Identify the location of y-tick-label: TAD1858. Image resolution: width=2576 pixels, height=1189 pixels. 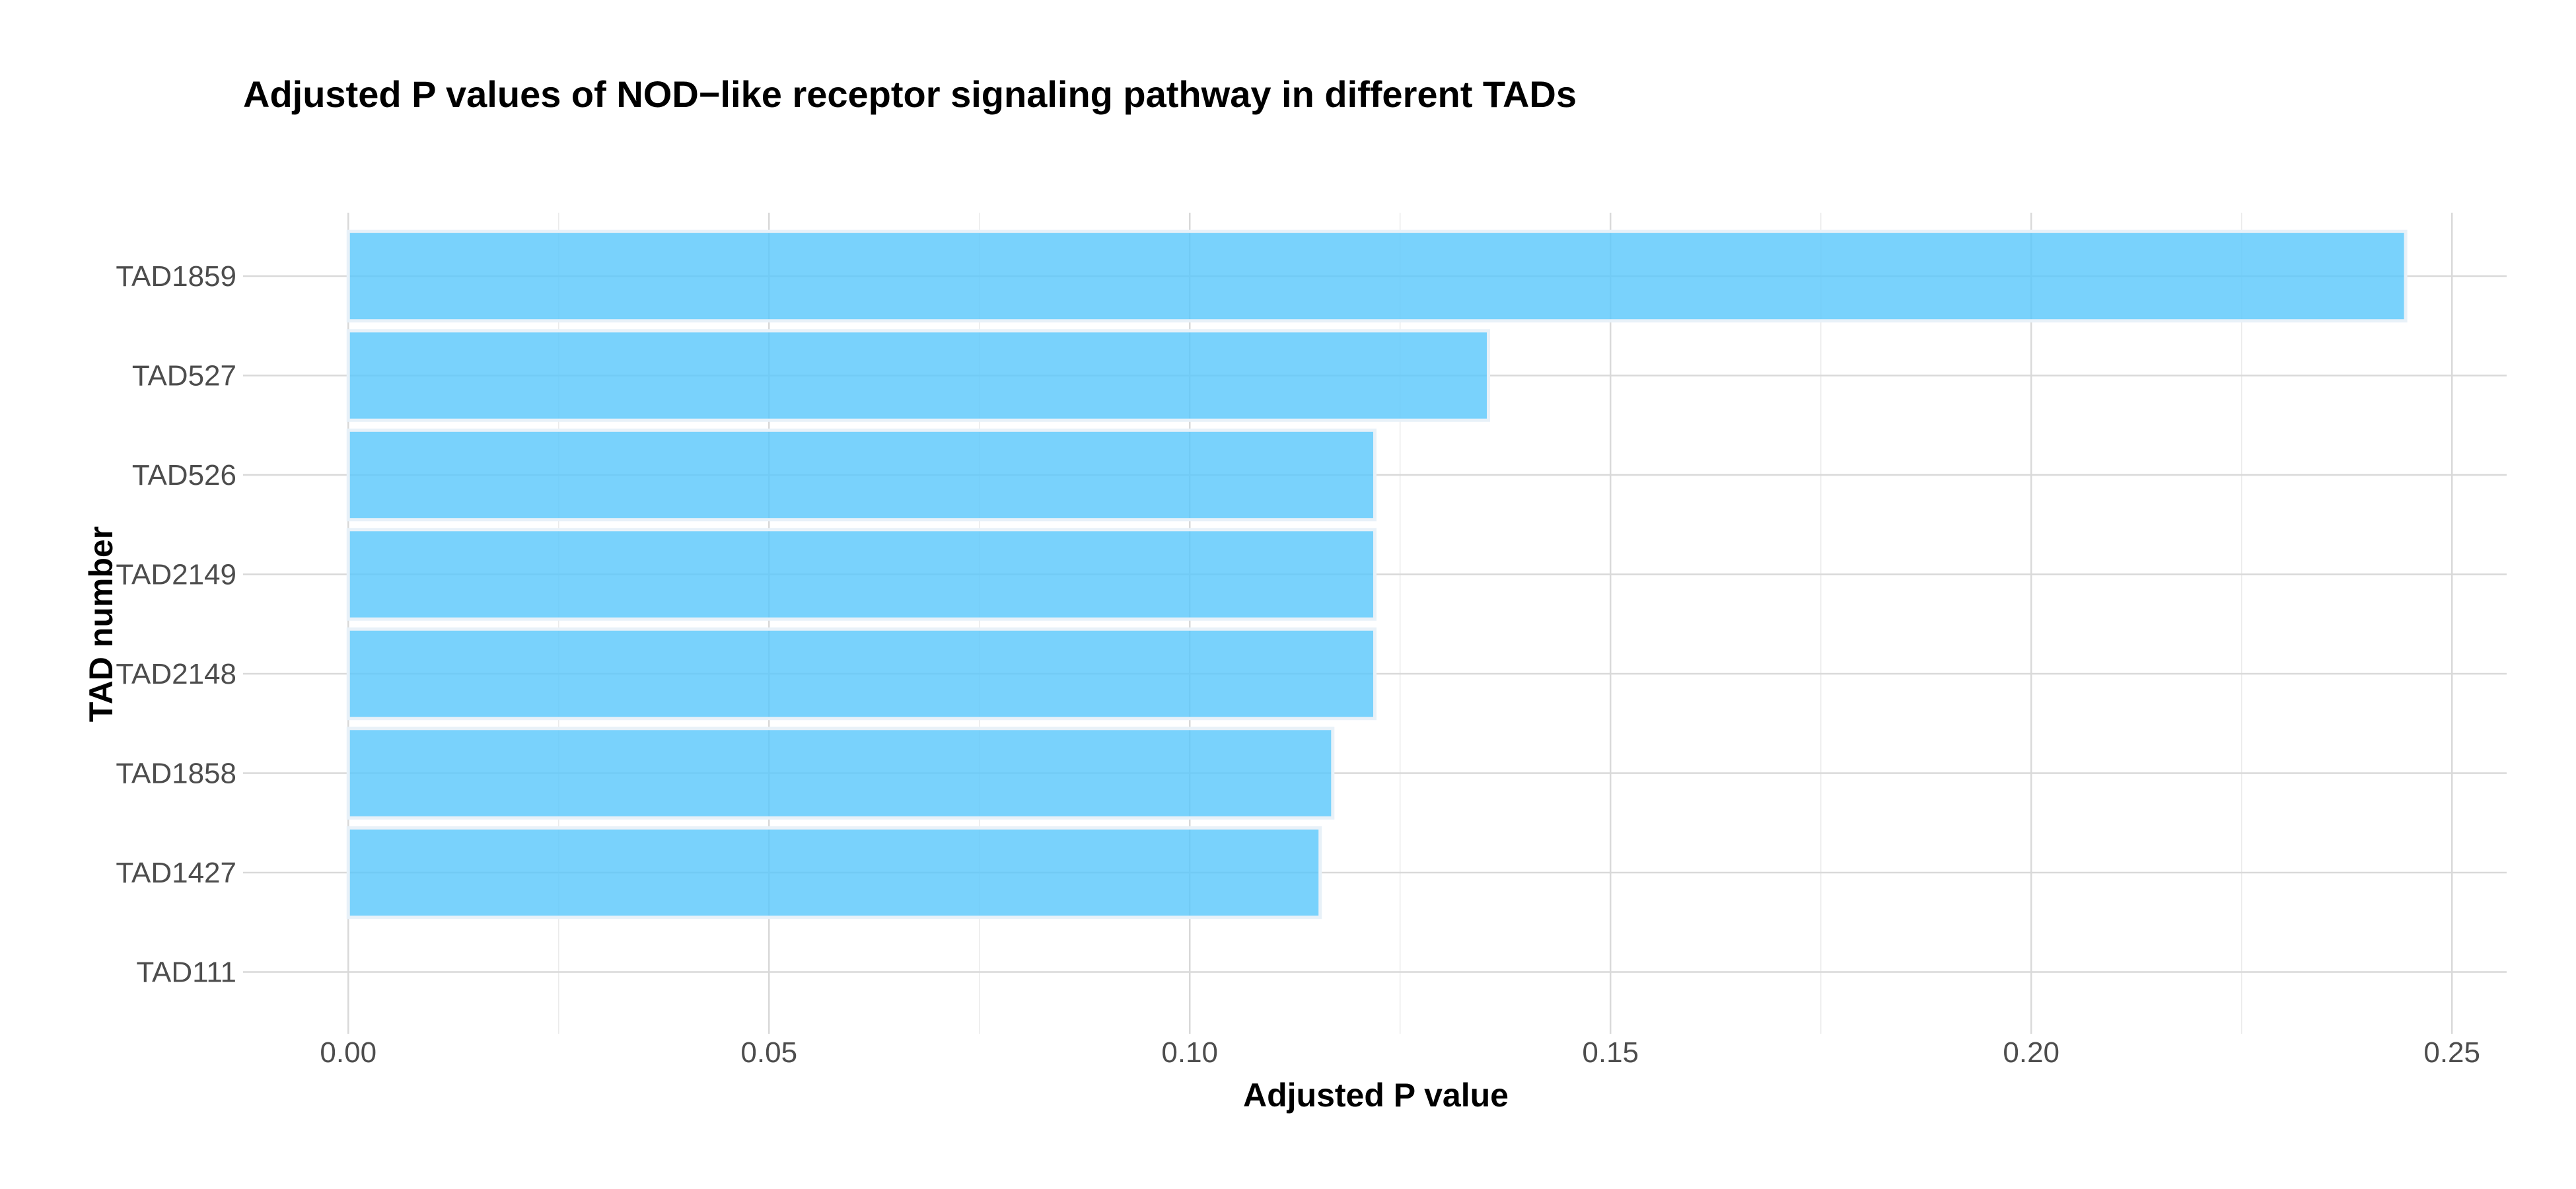
(176, 774).